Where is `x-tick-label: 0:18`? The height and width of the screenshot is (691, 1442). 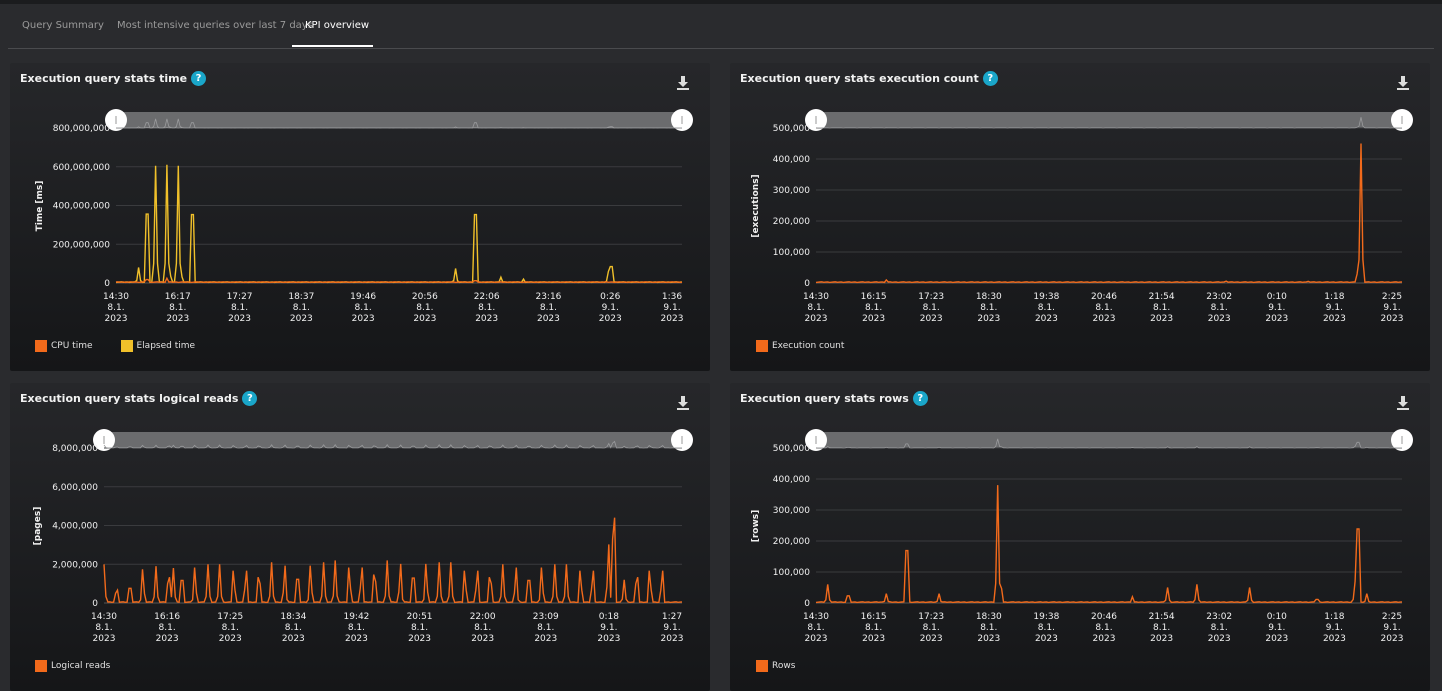
x-tick-label: 0:18 is located at coordinates (609, 617).